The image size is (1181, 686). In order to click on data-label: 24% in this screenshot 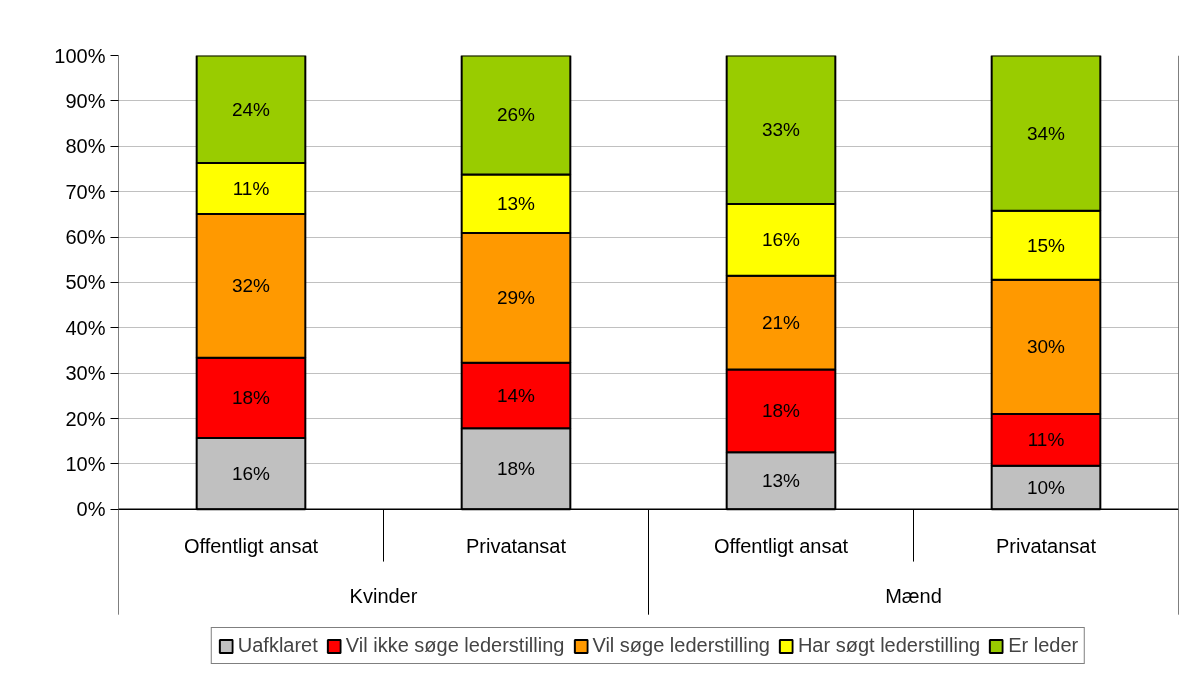, I will do `click(251, 109)`.